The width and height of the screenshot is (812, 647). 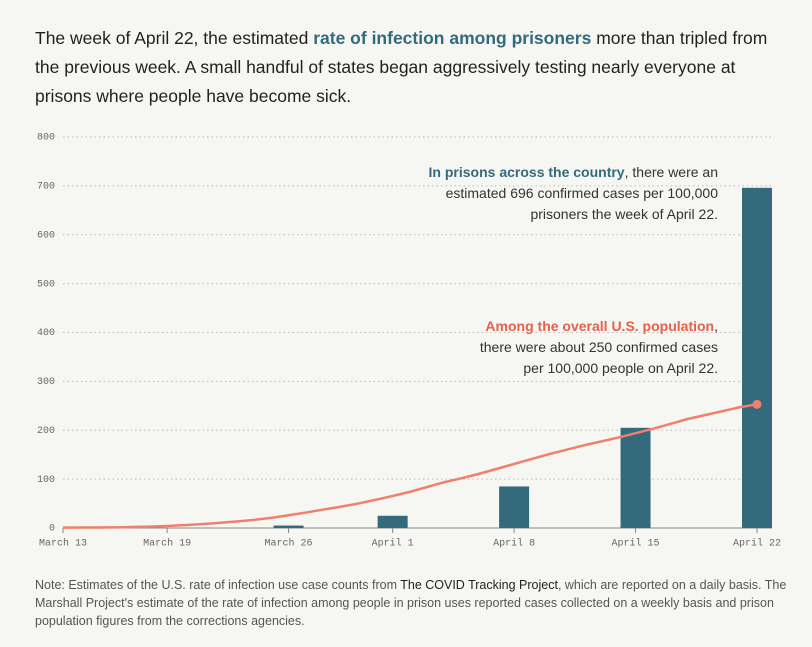 What do you see at coordinates (526, 172) in the screenshot?
I see `annotation-highlight: In prisons across the country` at bounding box center [526, 172].